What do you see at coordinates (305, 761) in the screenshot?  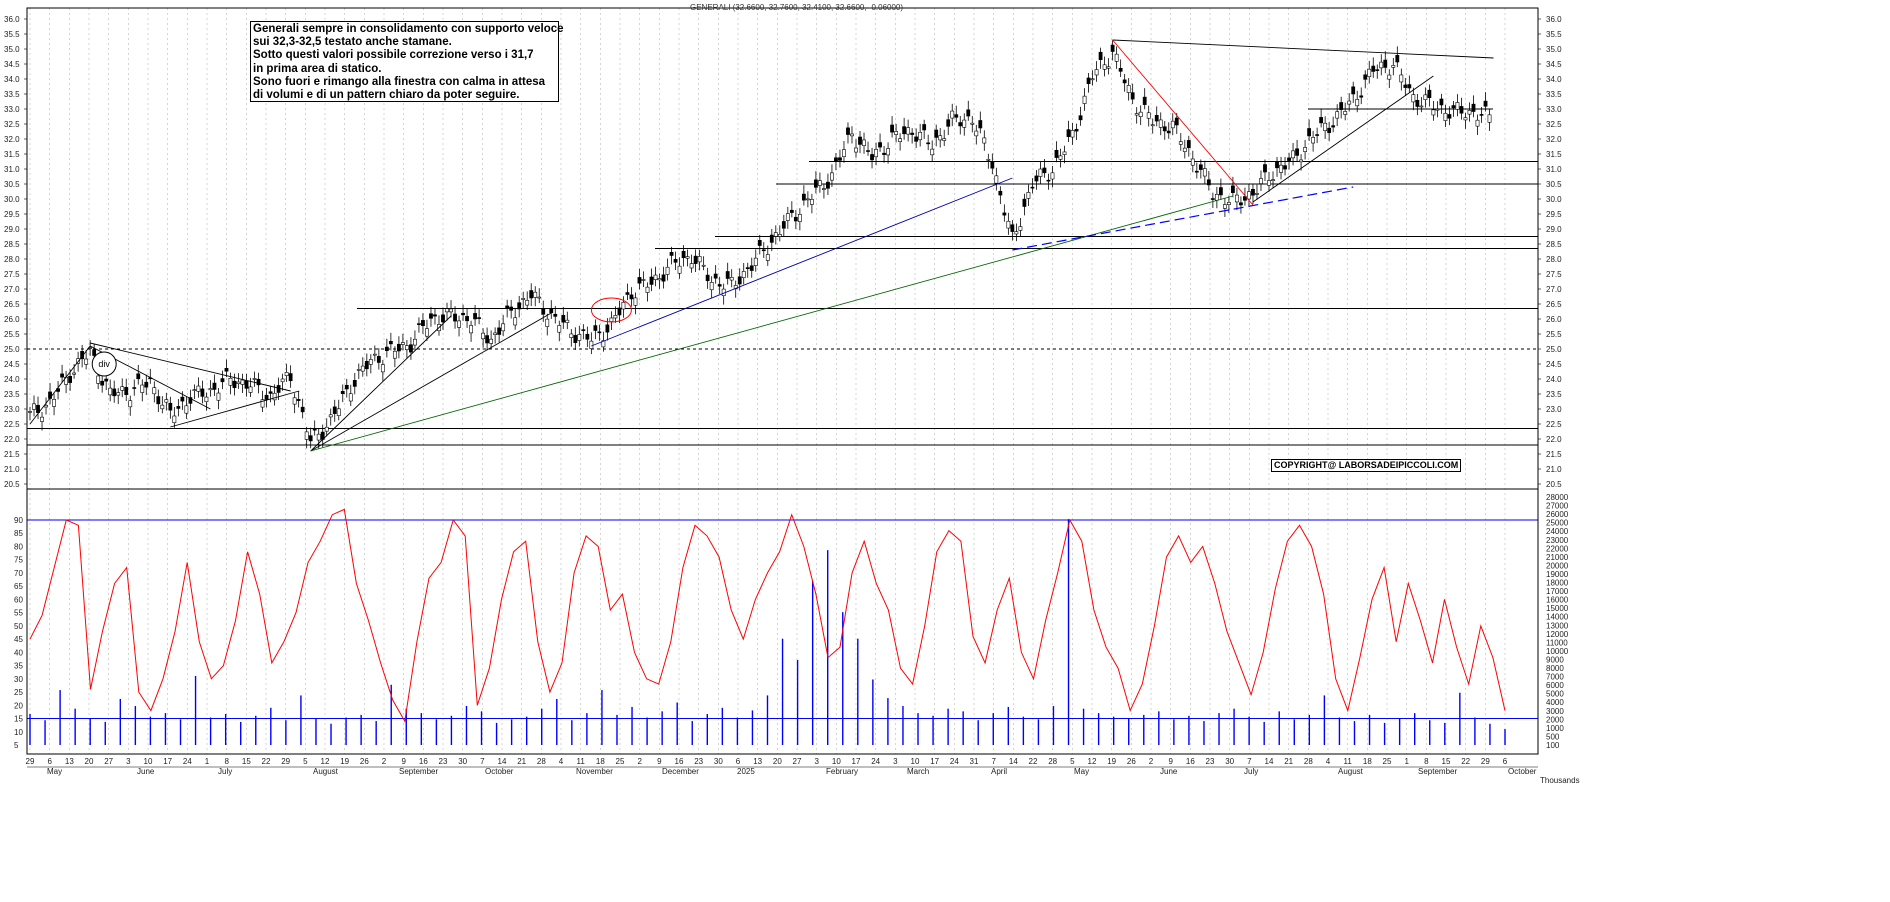 I see `x-tick-label: 5` at bounding box center [305, 761].